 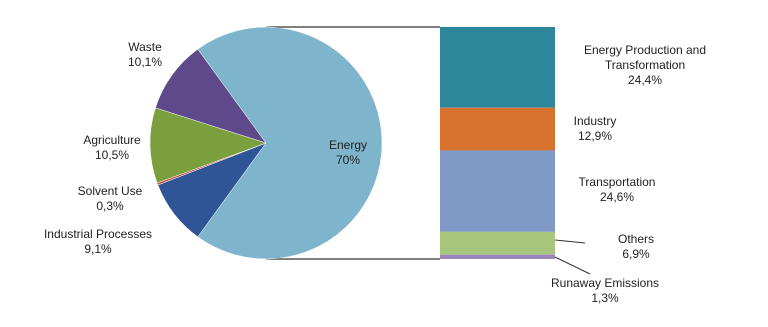 I want to click on value-label: 12,9%, so click(x=595, y=136).